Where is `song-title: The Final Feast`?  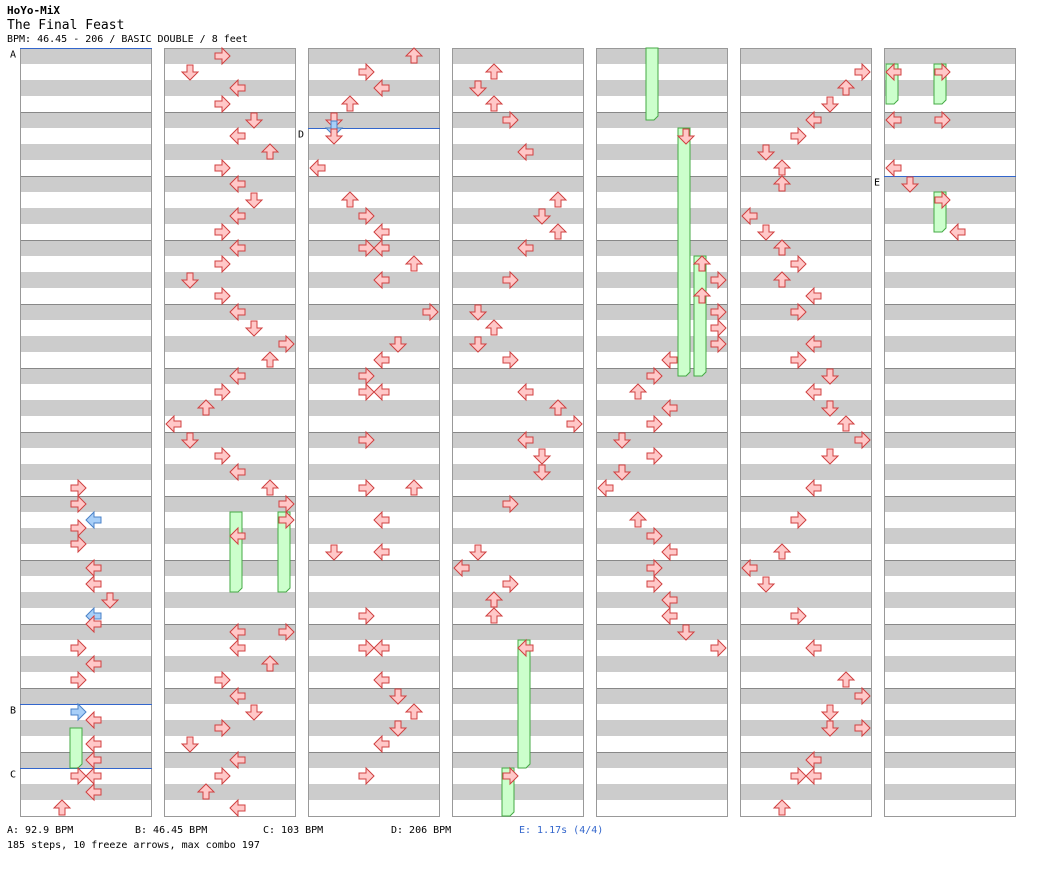 song-title: The Final Feast is located at coordinates (66, 25).